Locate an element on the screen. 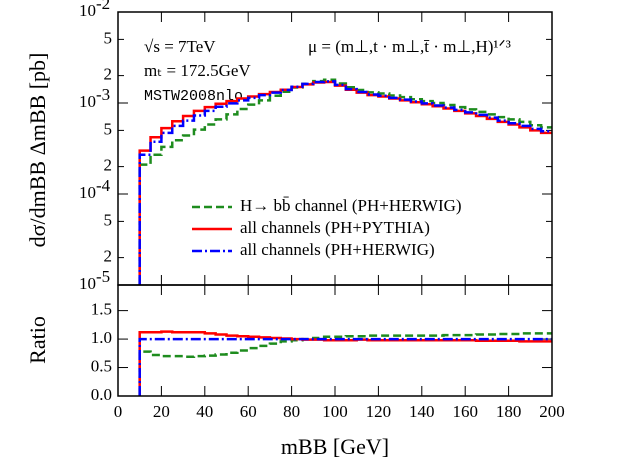 Image resolution: width=622 pixels, height=472 pixels. x-tick-label: 20 is located at coordinates (161, 411).